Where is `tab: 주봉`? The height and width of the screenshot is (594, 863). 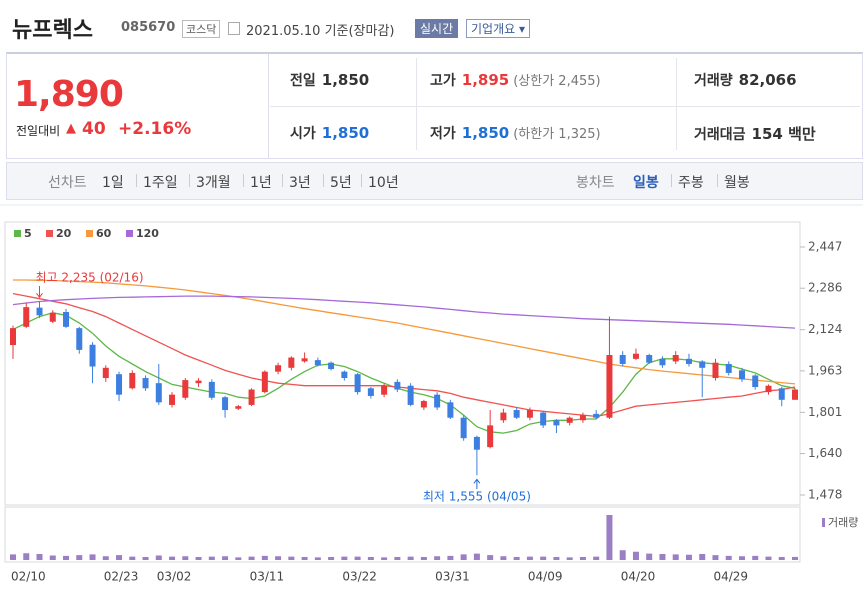 tab: 주봉 is located at coordinates (691, 183).